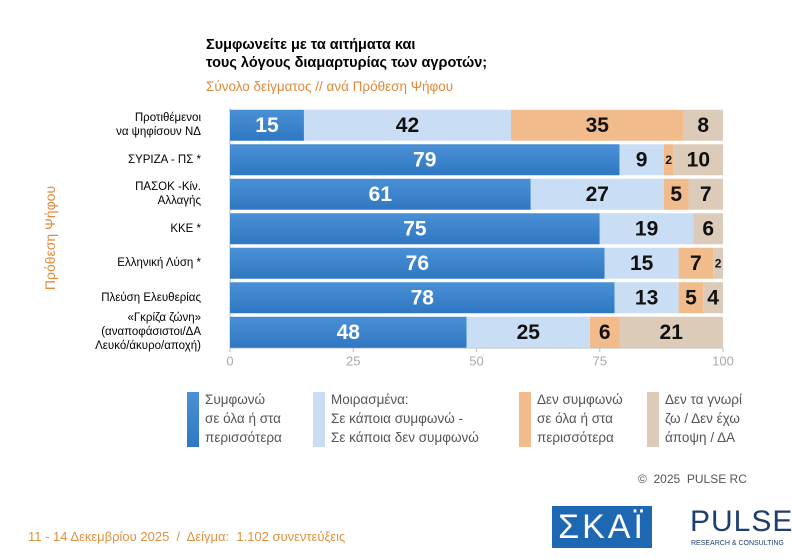  What do you see at coordinates (353, 360) in the screenshot?
I see `x-tick-label: 25` at bounding box center [353, 360].